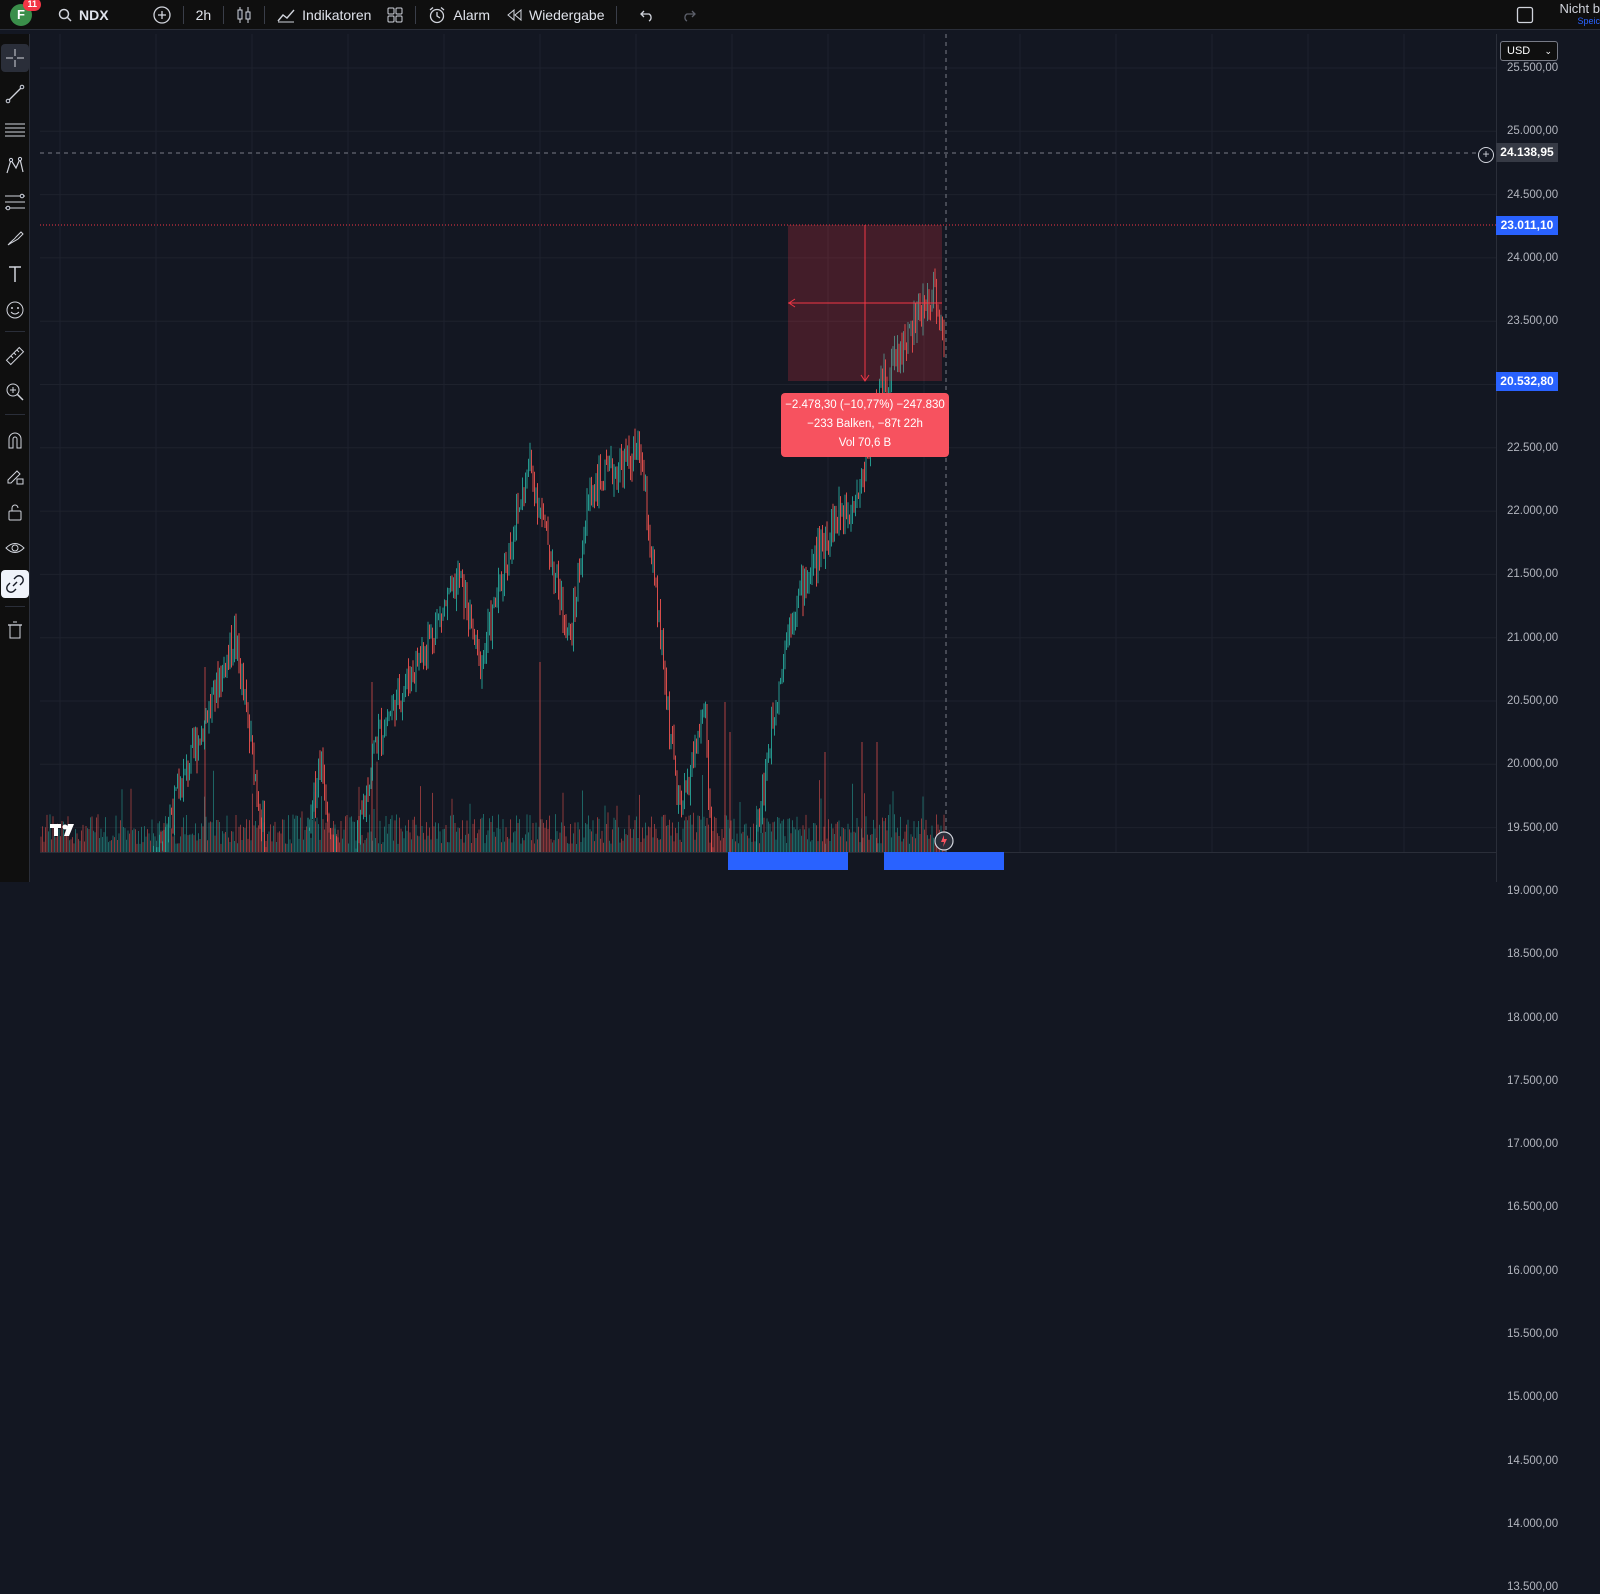  What do you see at coordinates (286, 15) in the screenshot?
I see `indicators-icon` at bounding box center [286, 15].